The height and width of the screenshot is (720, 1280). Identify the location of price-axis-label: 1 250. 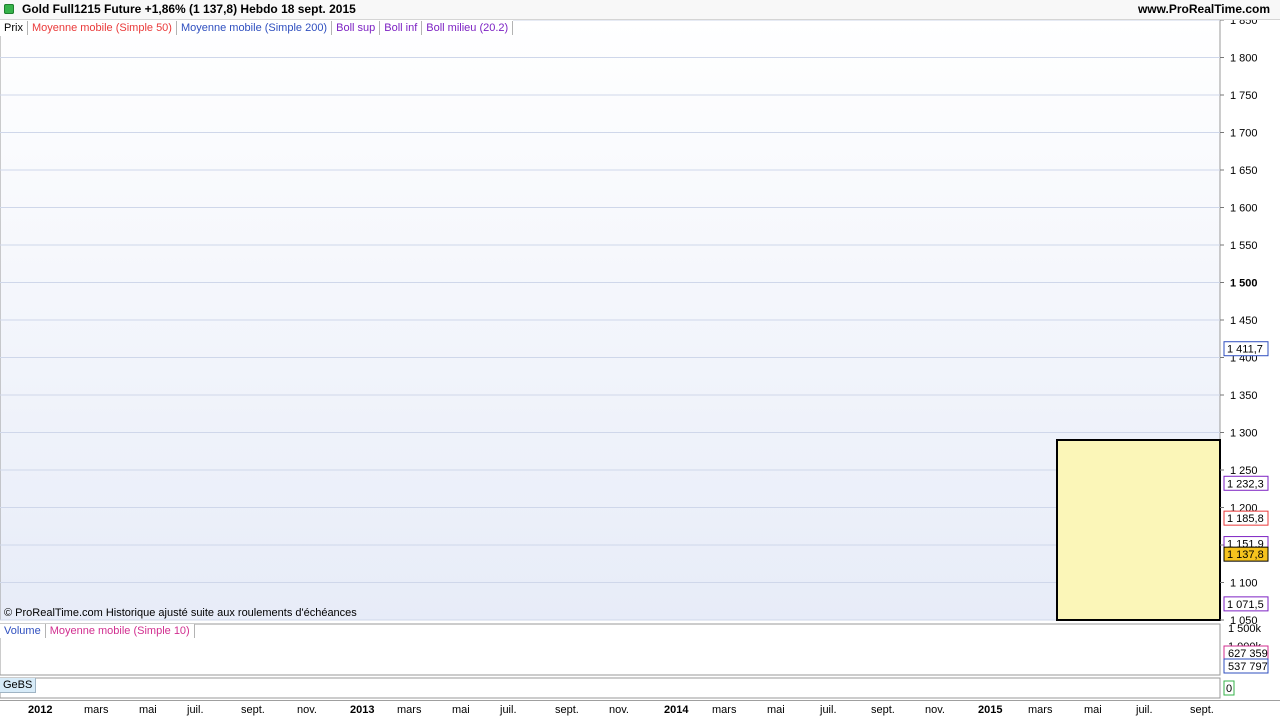
(1244, 471).